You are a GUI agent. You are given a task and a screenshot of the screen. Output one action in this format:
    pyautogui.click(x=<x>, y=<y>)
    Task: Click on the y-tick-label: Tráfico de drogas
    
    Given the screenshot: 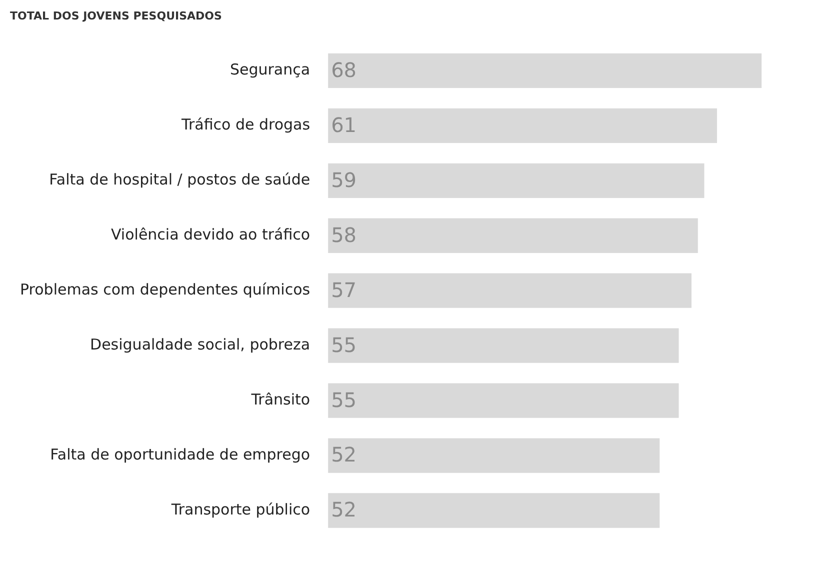 What is the action you would take?
    pyautogui.click(x=245, y=125)
    